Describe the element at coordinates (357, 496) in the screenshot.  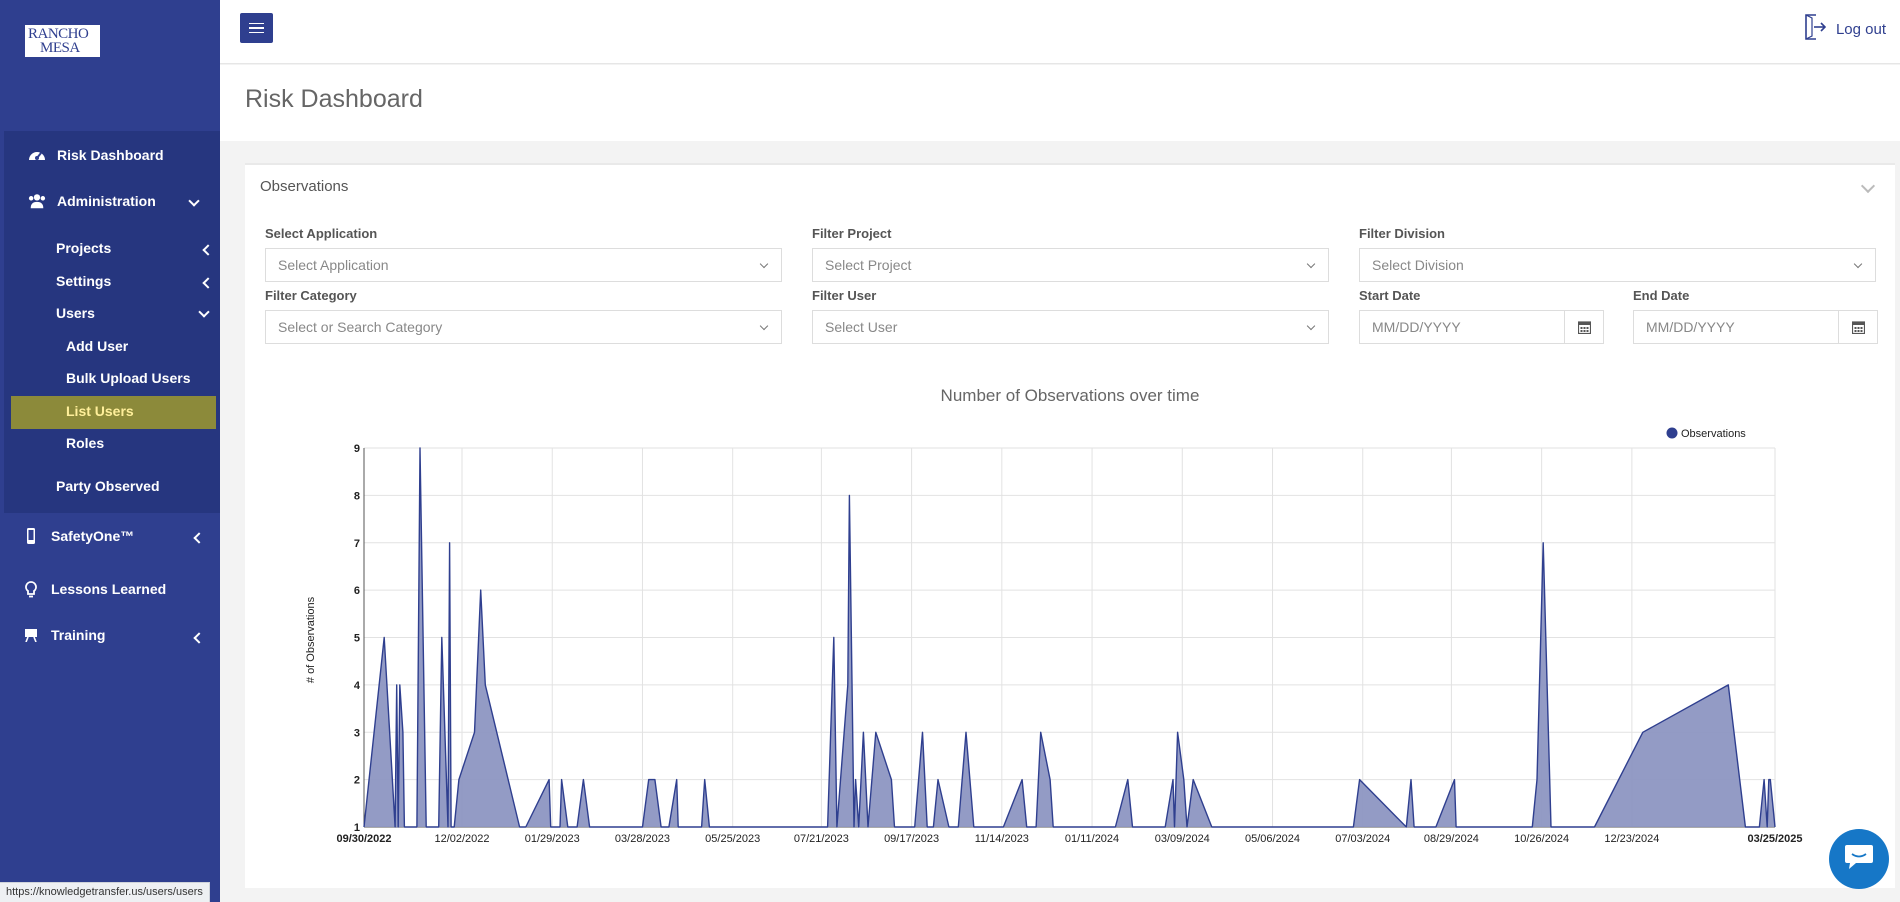
I see `y-tick-label: 8` at that location.